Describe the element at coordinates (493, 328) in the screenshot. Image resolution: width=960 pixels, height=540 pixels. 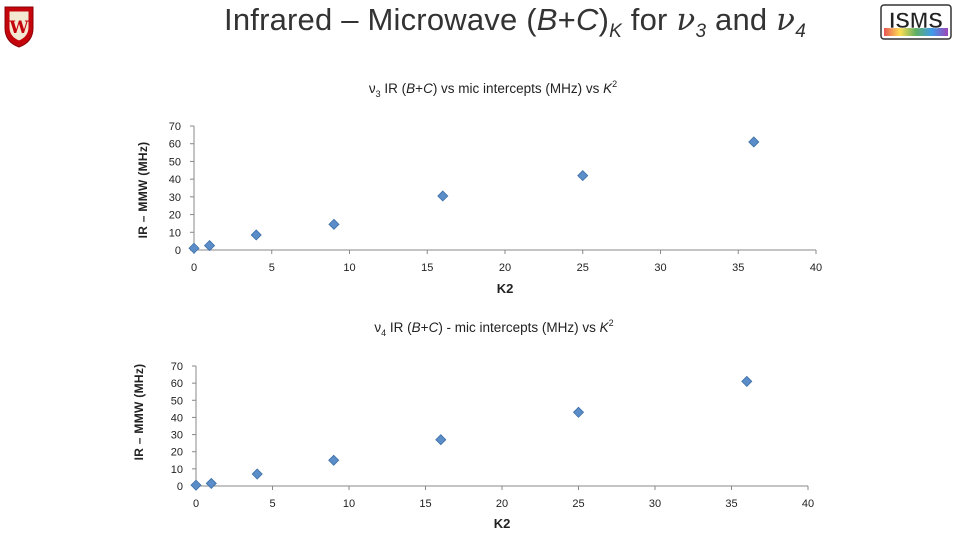
I see `chart-title: ν4 IR (B+C) - mic intercepts (MHz) vs K2` at that location.